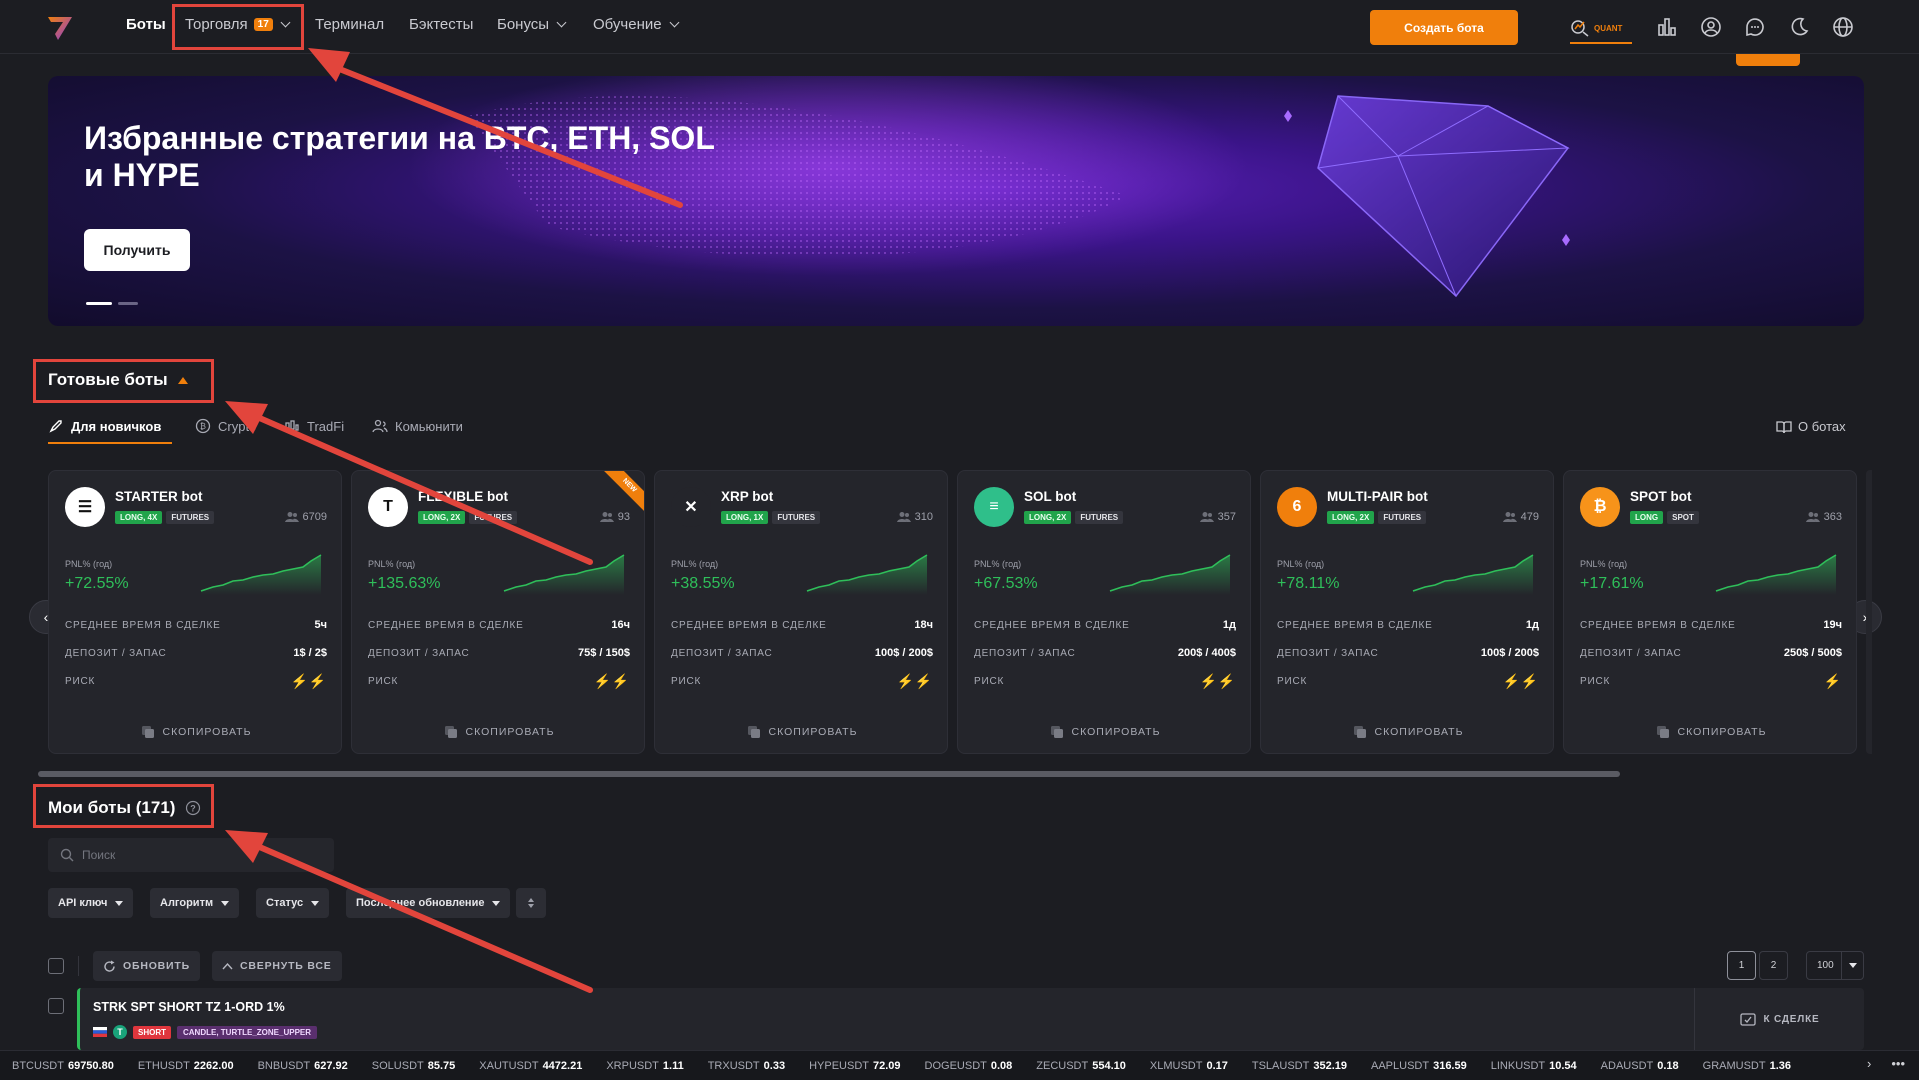 The height and width of the screenshot is (1080, 1919). What do you see at coordinates (463, 496) in the screenshot?
I see `bot-card-name: FLEXIBLE bot` at bounding box center [463, 496].